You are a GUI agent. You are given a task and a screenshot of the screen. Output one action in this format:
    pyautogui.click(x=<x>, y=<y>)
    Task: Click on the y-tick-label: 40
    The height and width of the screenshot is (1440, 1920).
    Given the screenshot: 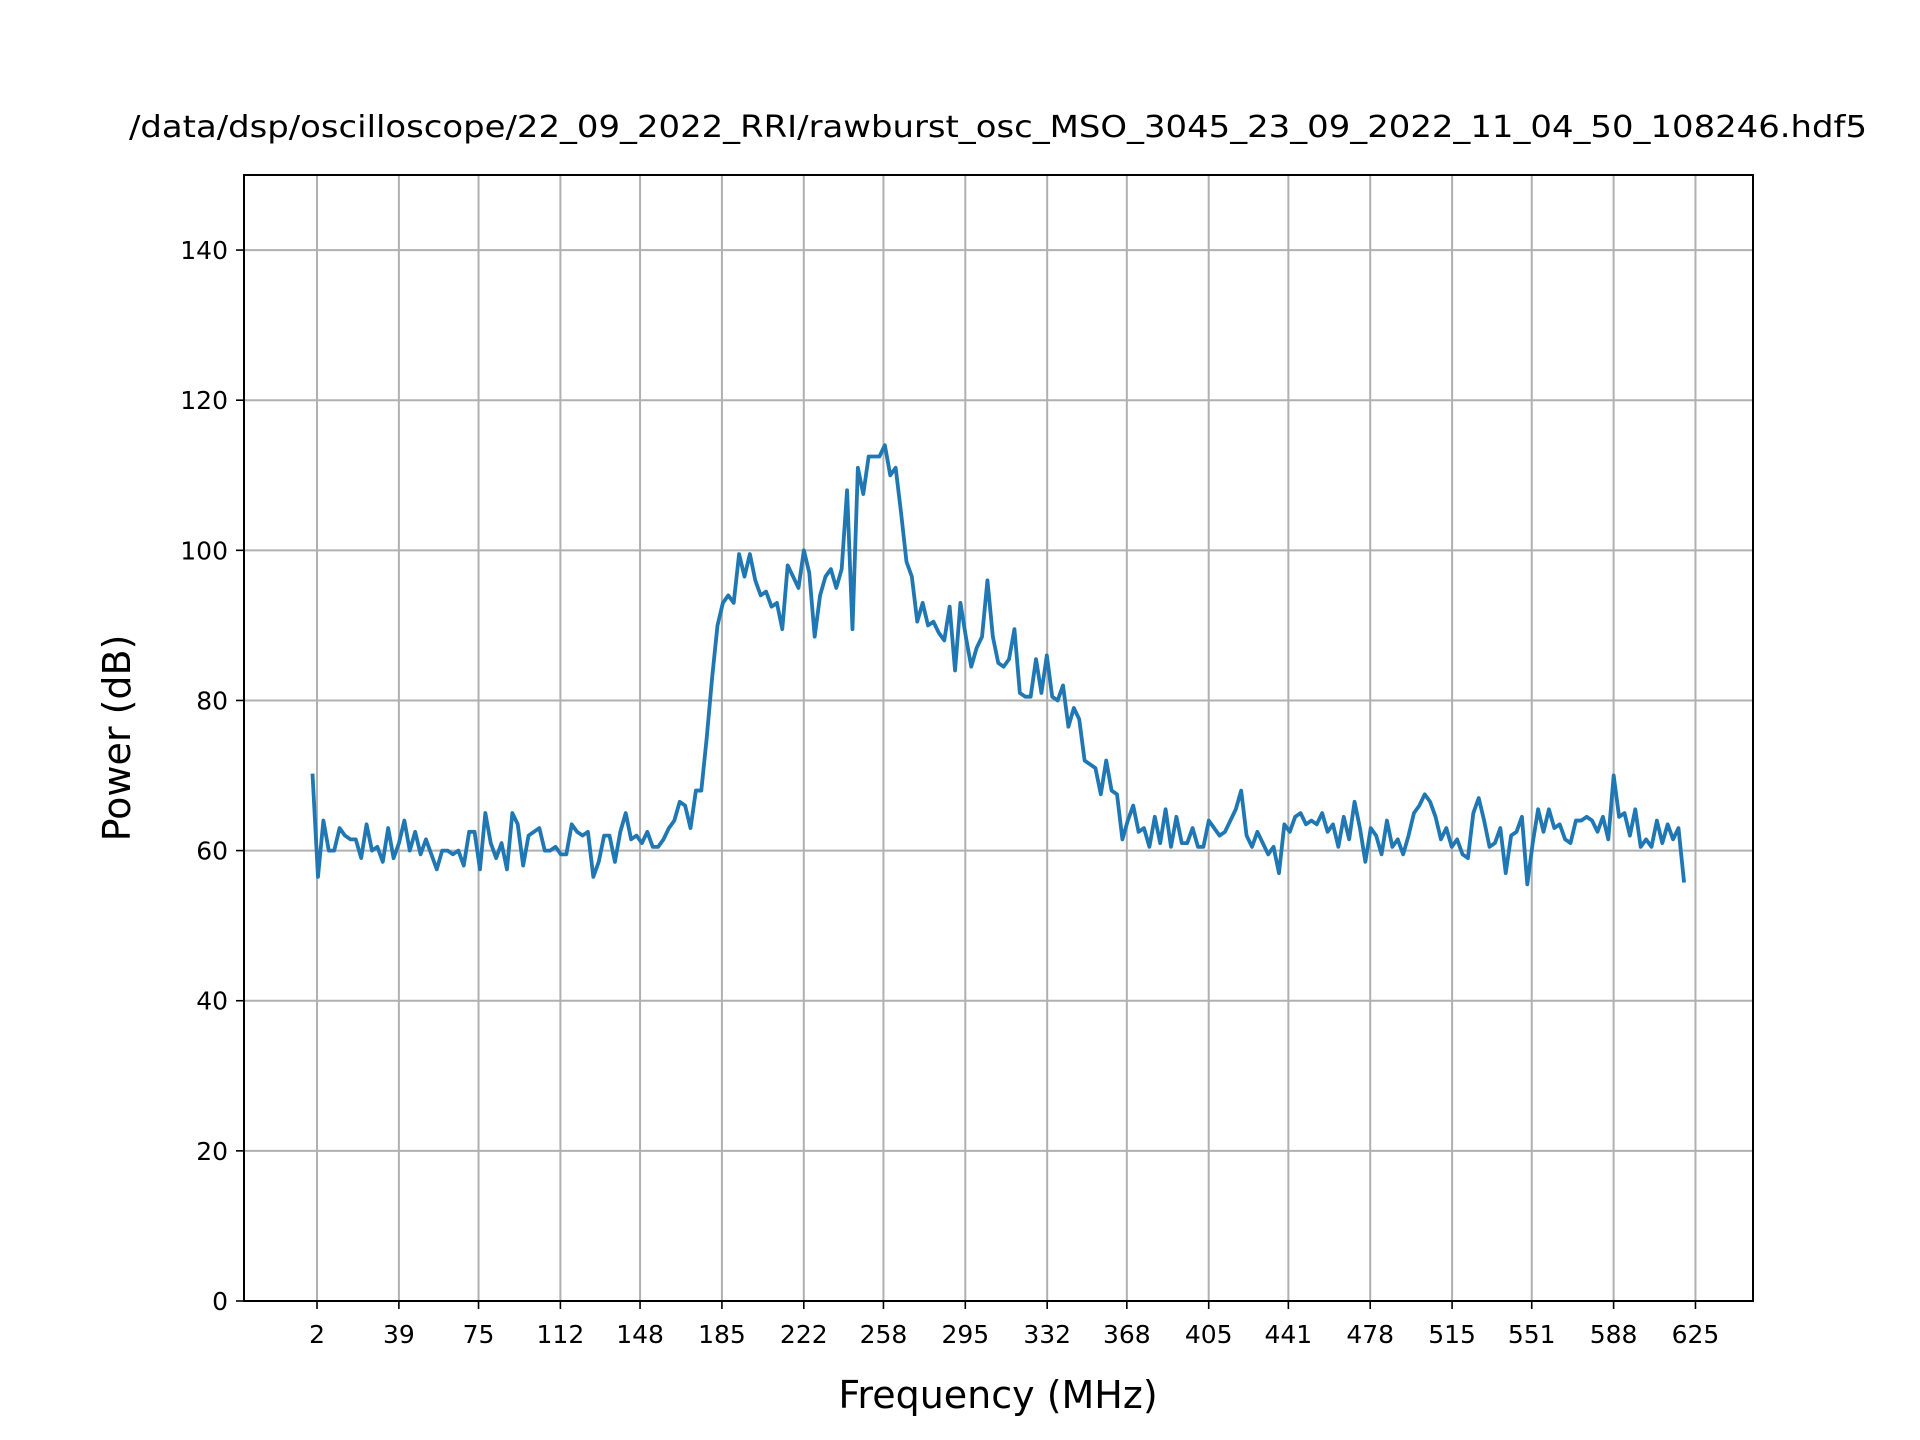 What is the action you would take?
    pyautogui.click(x=212, y=1001)
    